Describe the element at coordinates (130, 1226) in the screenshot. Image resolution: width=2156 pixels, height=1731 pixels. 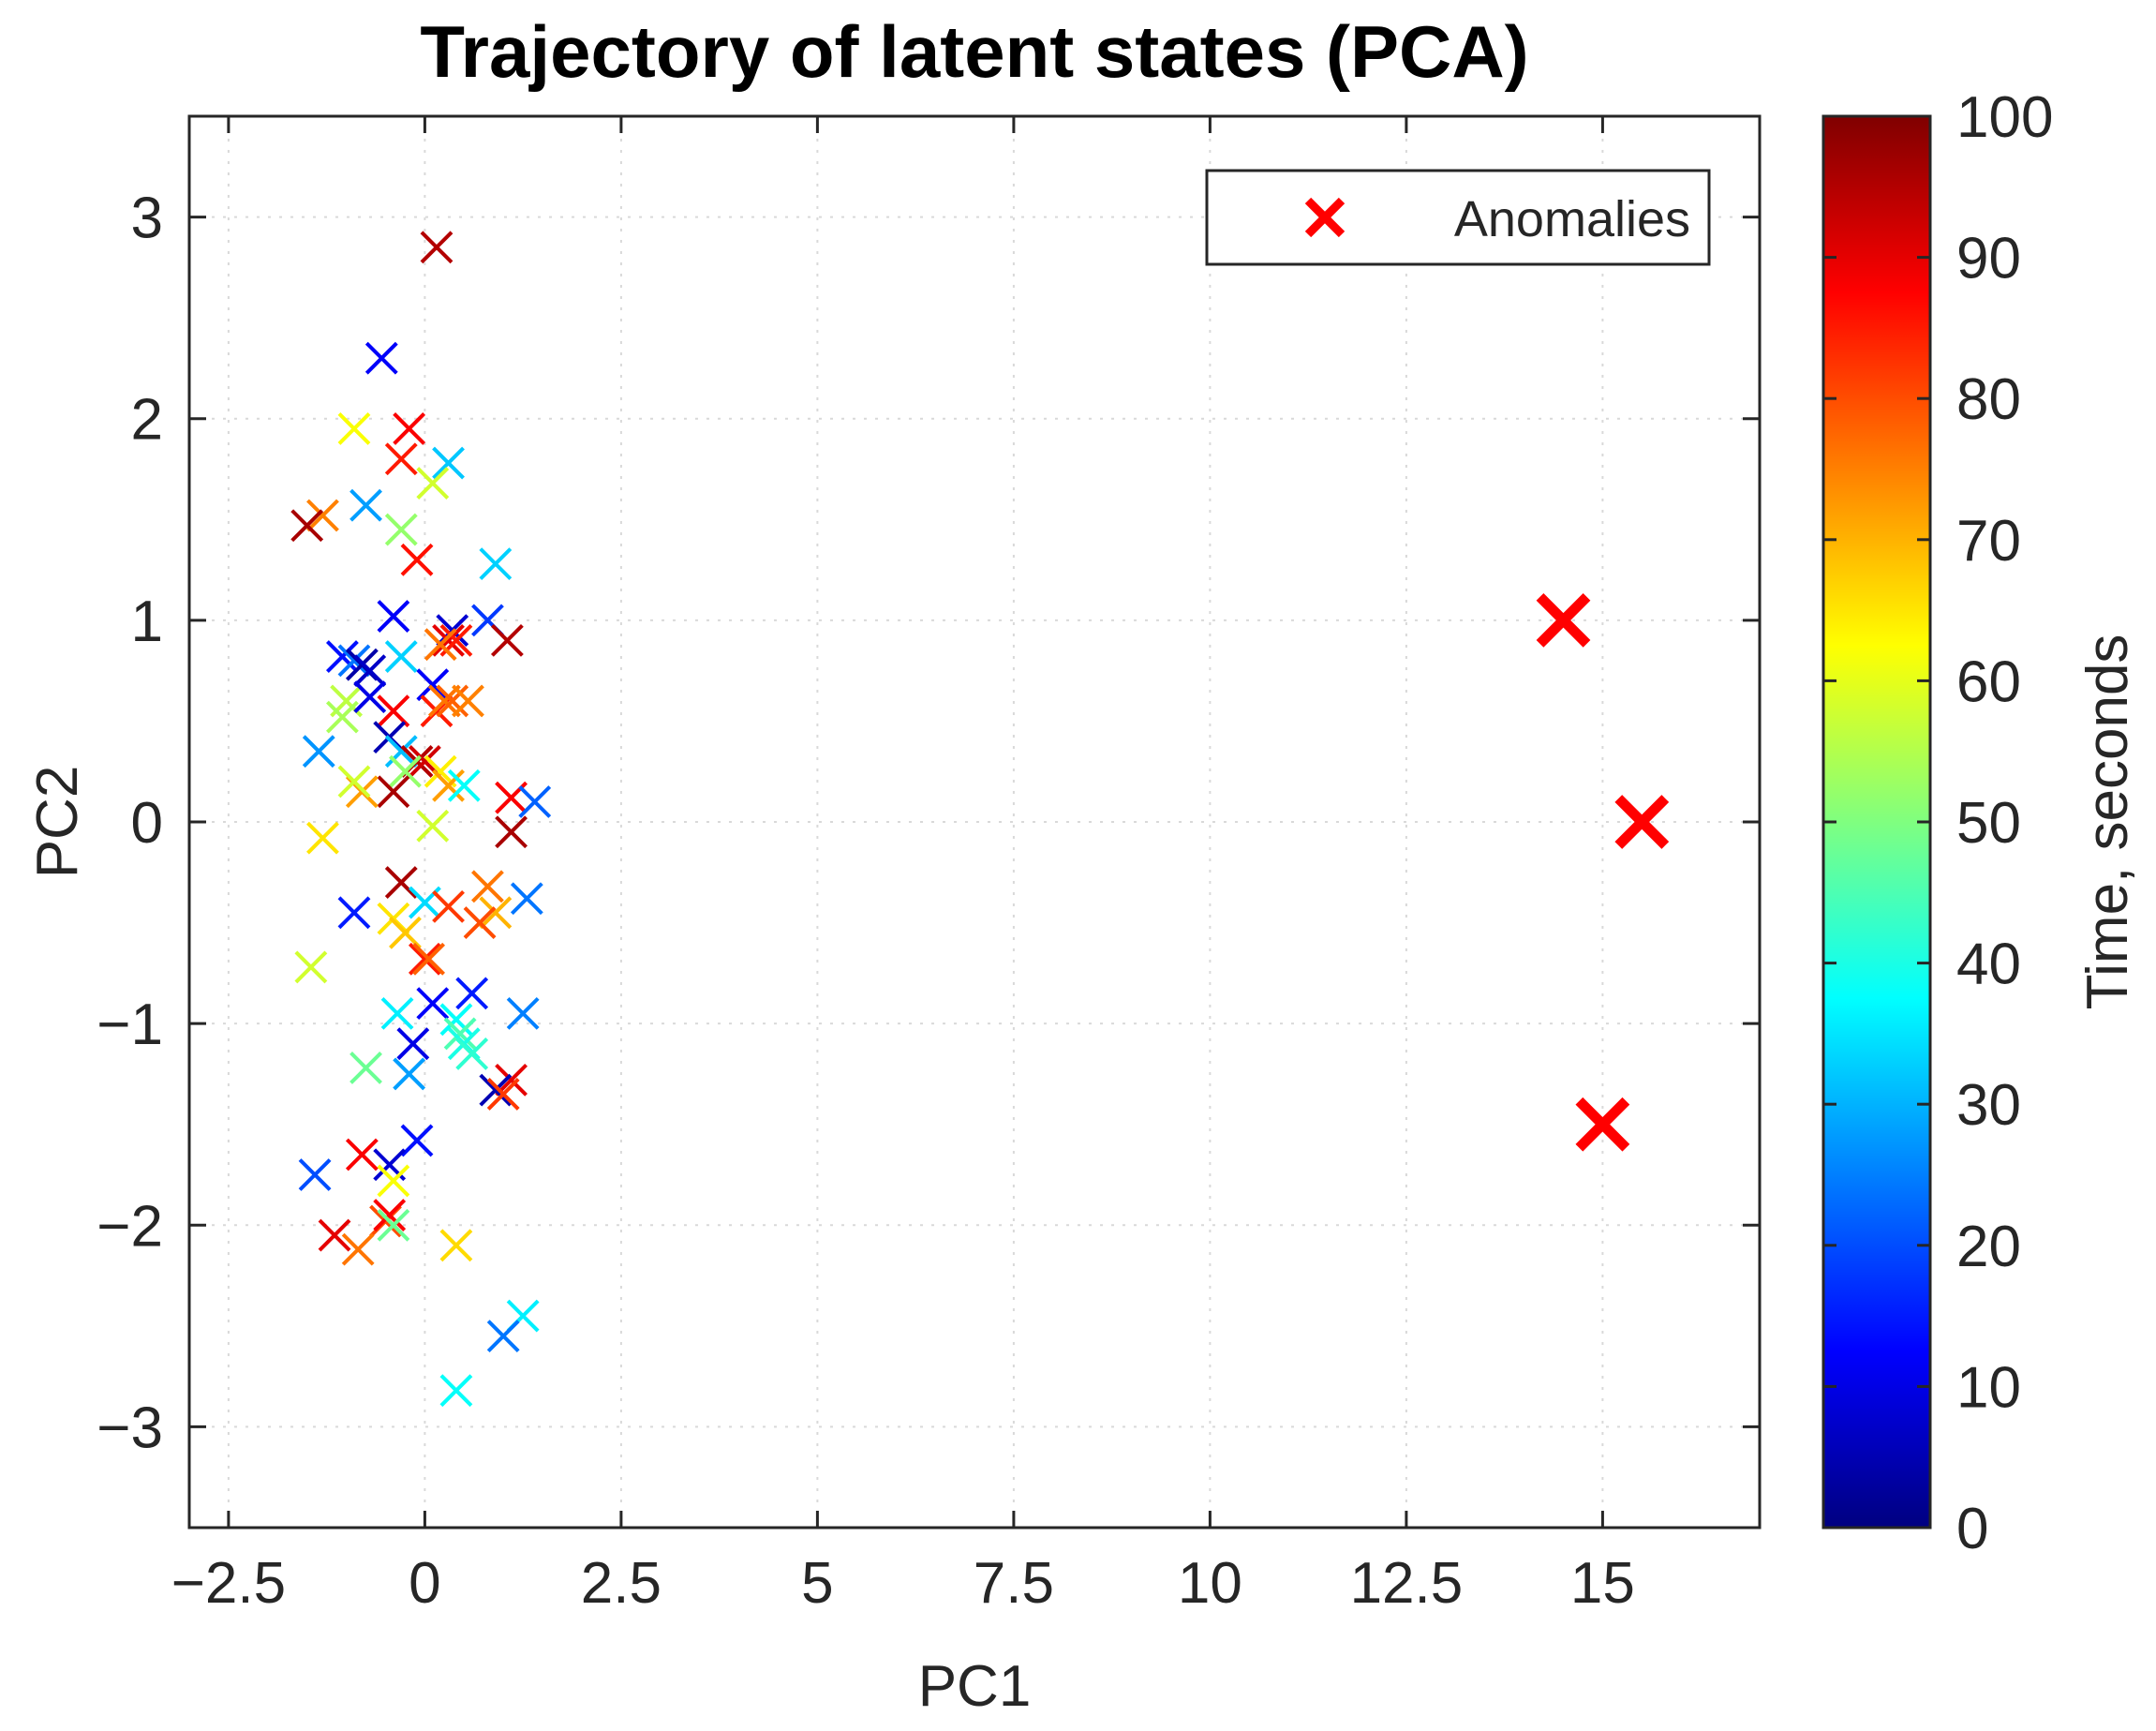
I see `y-tick-label: −2` at that location.